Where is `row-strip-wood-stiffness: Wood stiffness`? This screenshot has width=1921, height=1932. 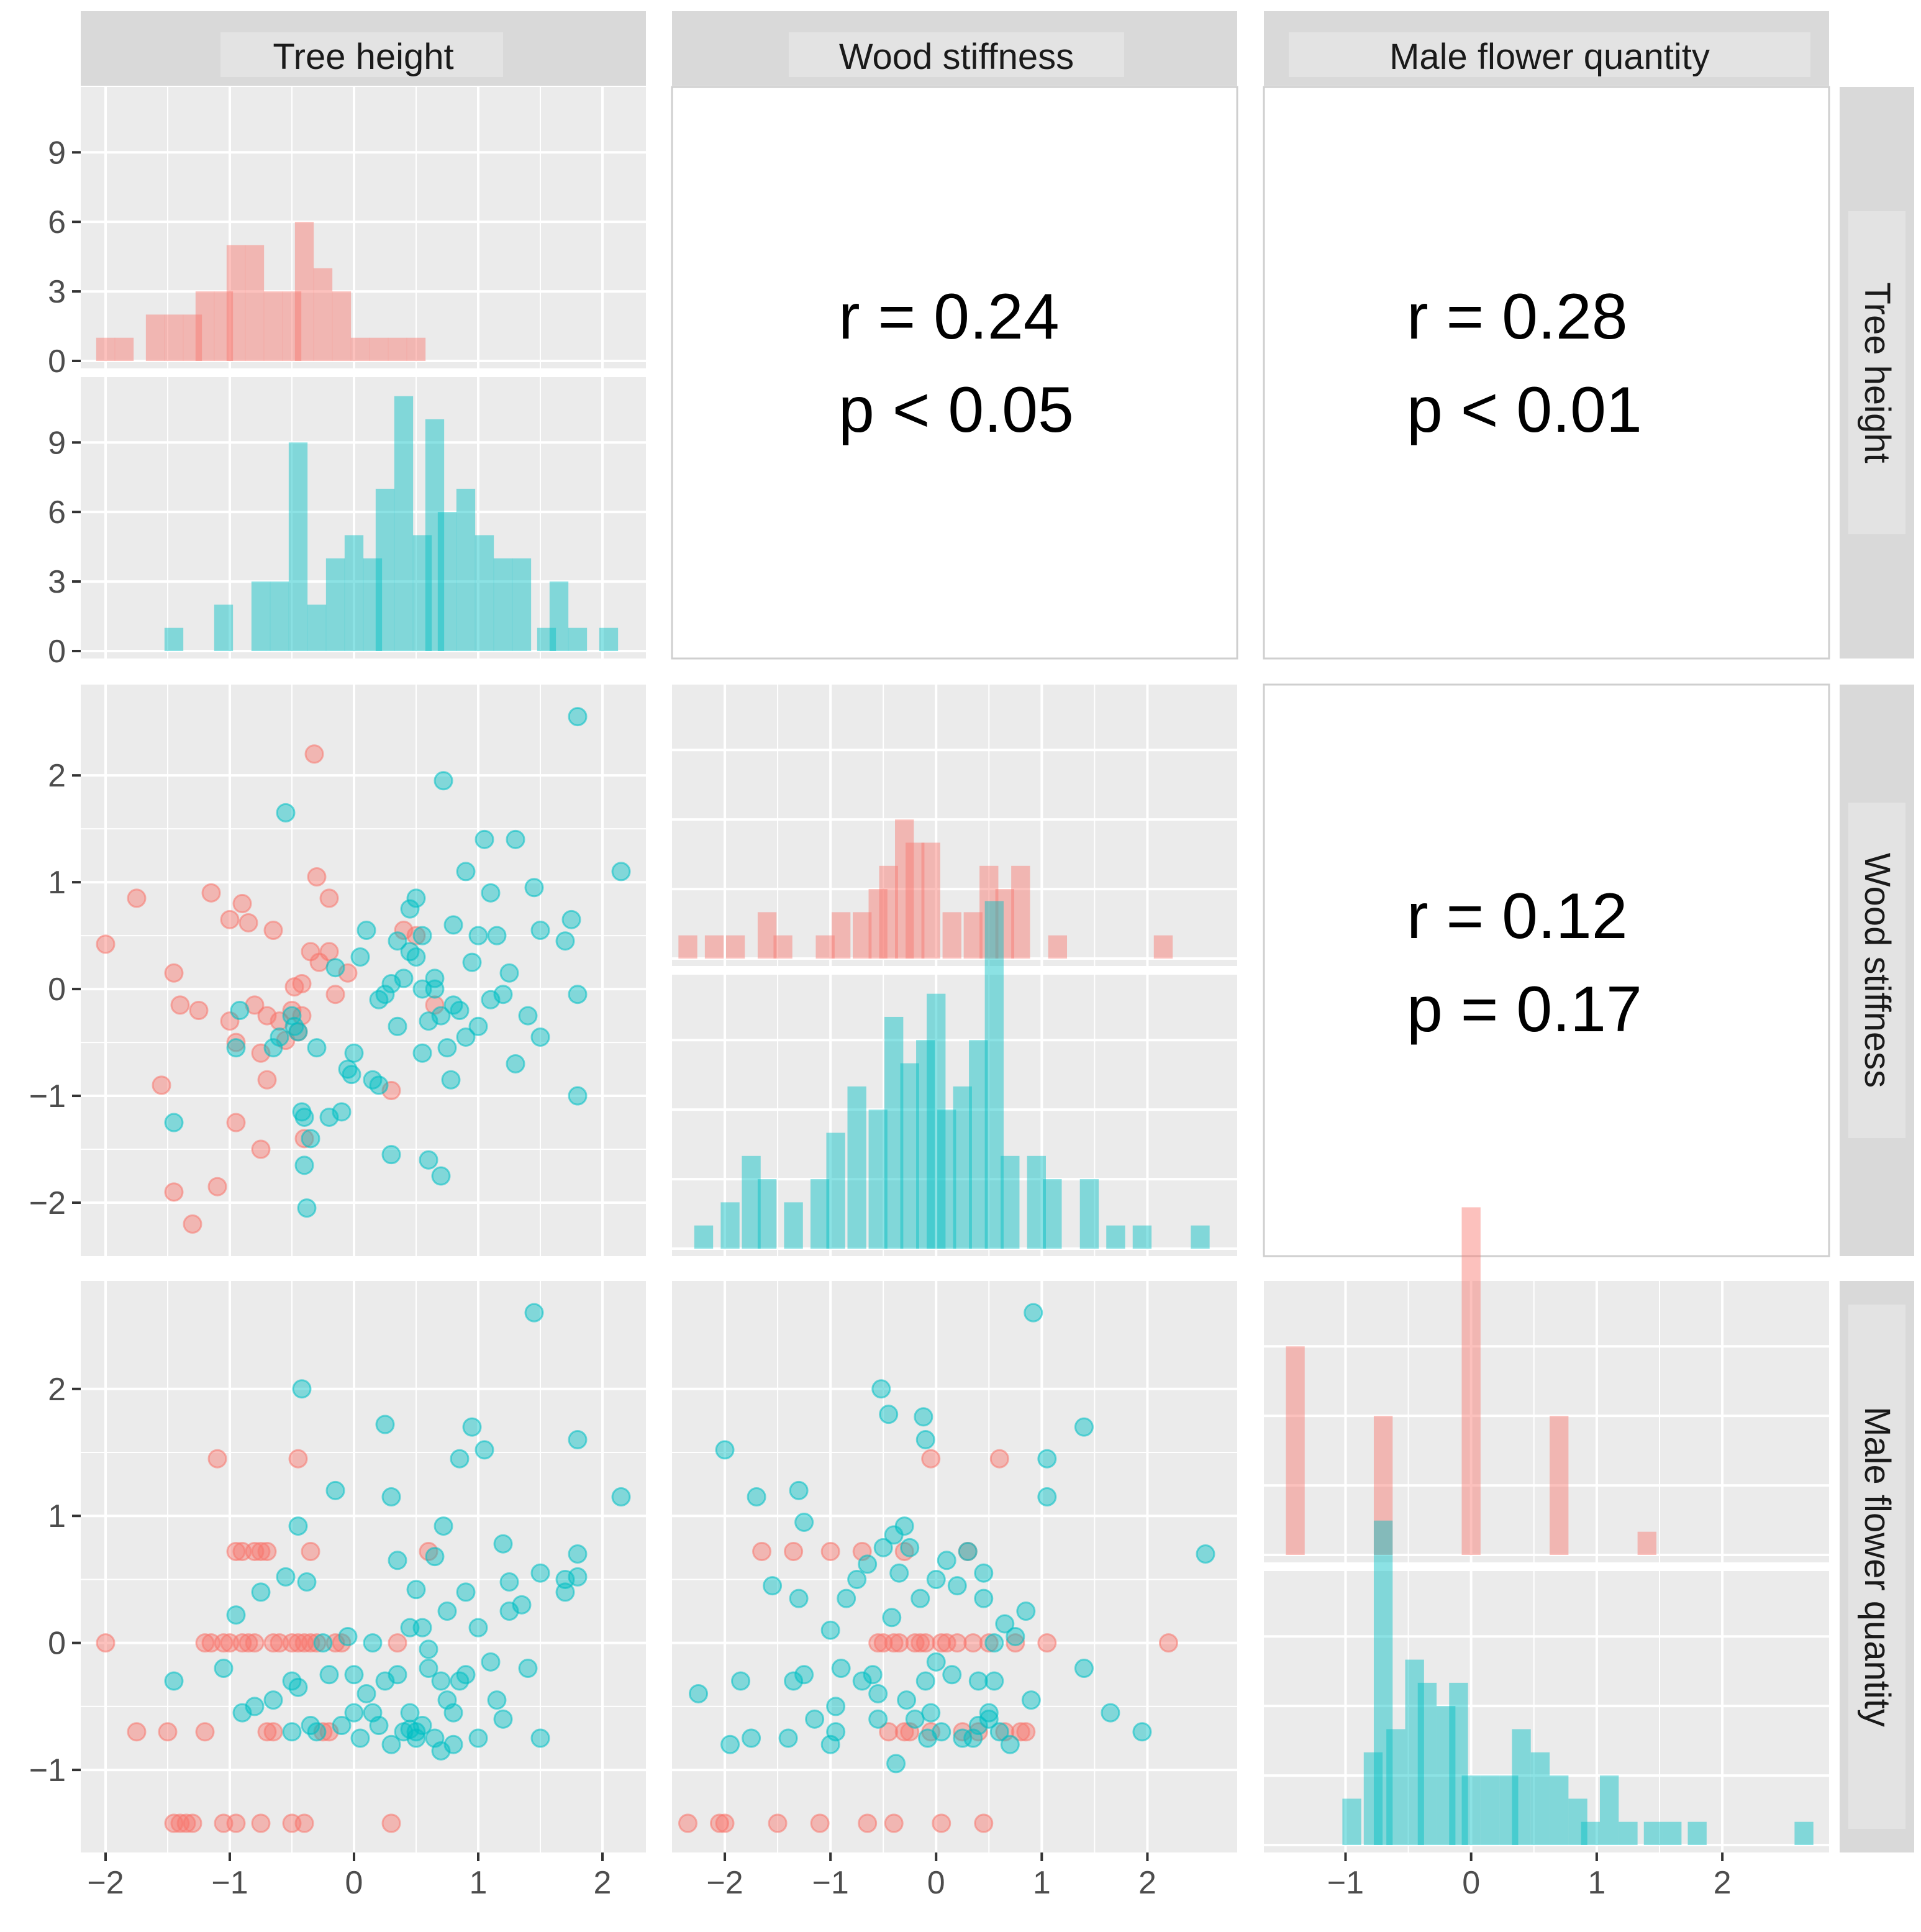
row-strip-wood-stiffness: Wood stiffness is located at coordinates (1877, 970).